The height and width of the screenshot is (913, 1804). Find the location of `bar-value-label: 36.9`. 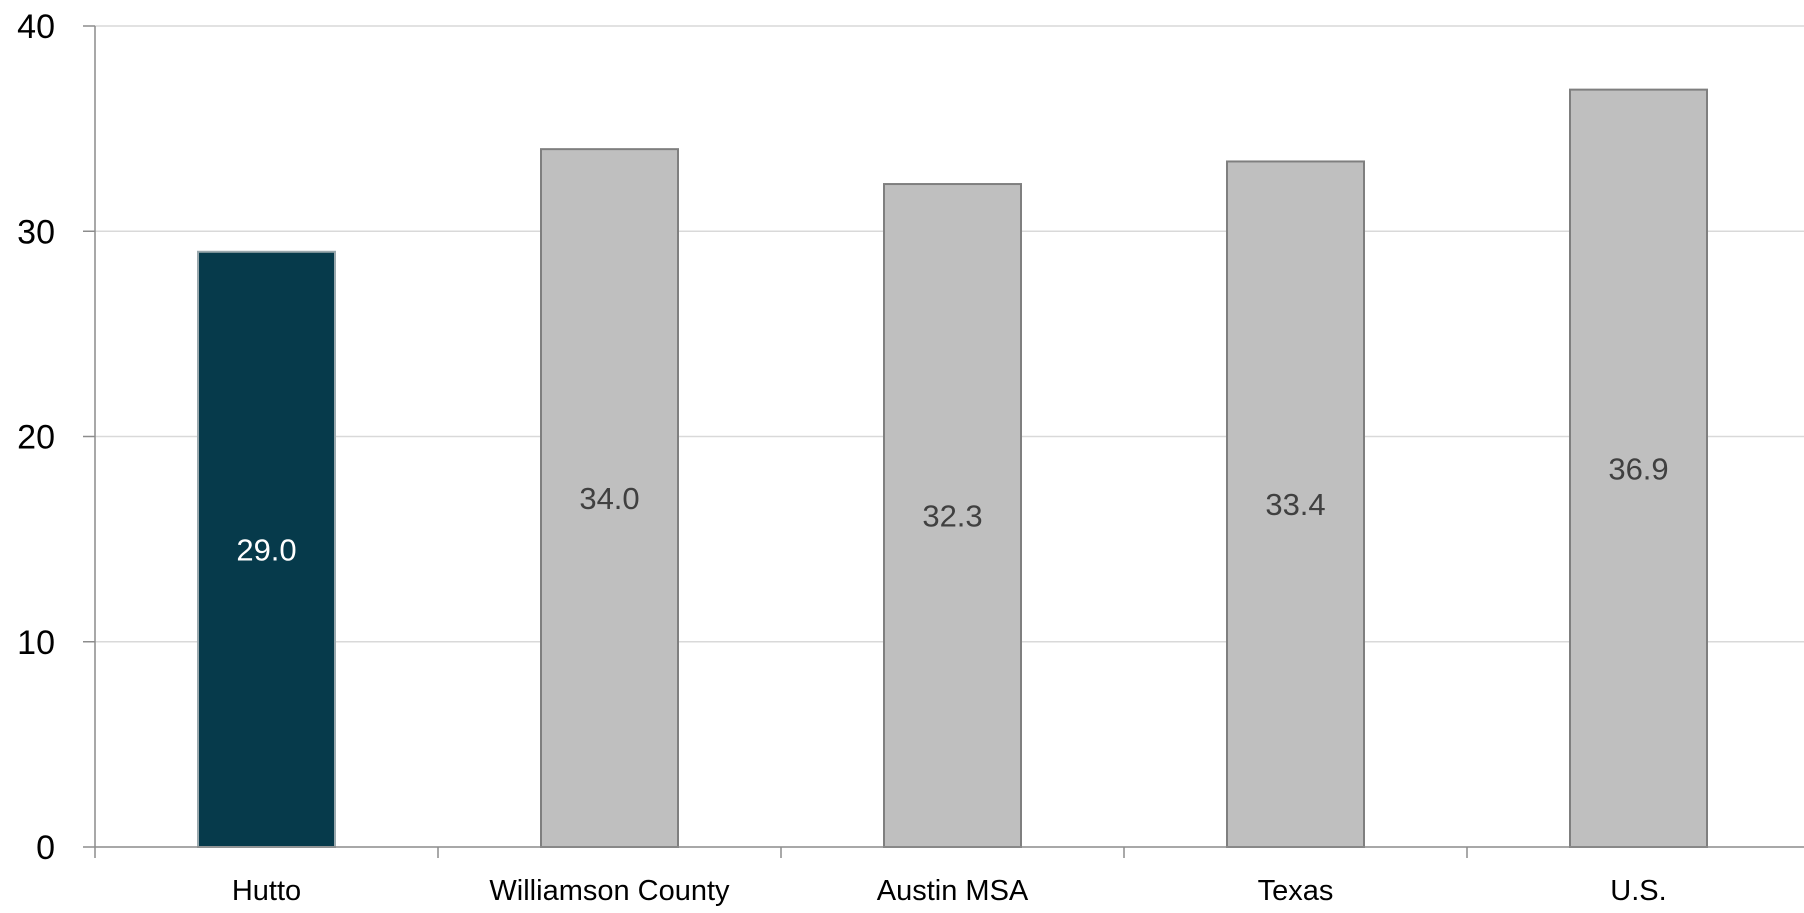

bar-value-label: 36.9 is located at coordinates (1638, 468).